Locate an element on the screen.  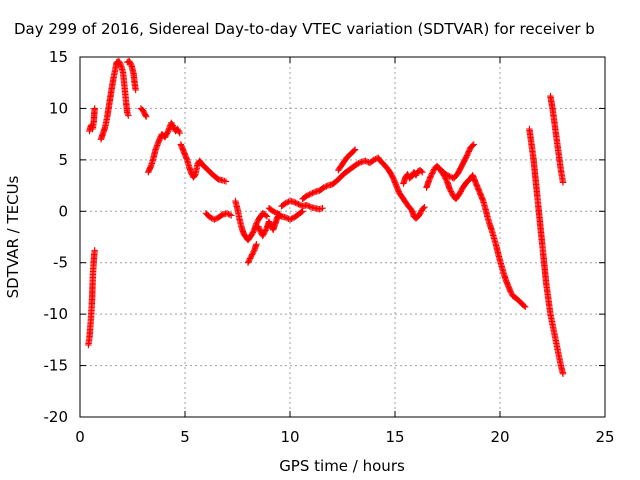
y-tick-label: 15 is located at coordinates (58, 57).